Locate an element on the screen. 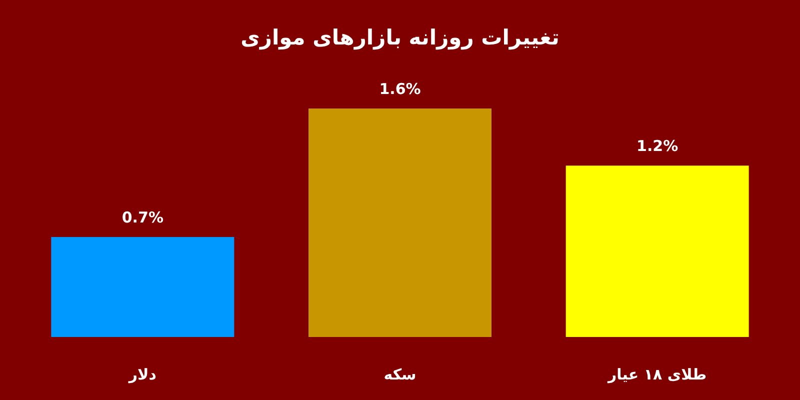 The height and width of the screenshot is (400, 800). chart-title: تغییرات روزانه بازارهای موازی is located at coordinates (400, 38).